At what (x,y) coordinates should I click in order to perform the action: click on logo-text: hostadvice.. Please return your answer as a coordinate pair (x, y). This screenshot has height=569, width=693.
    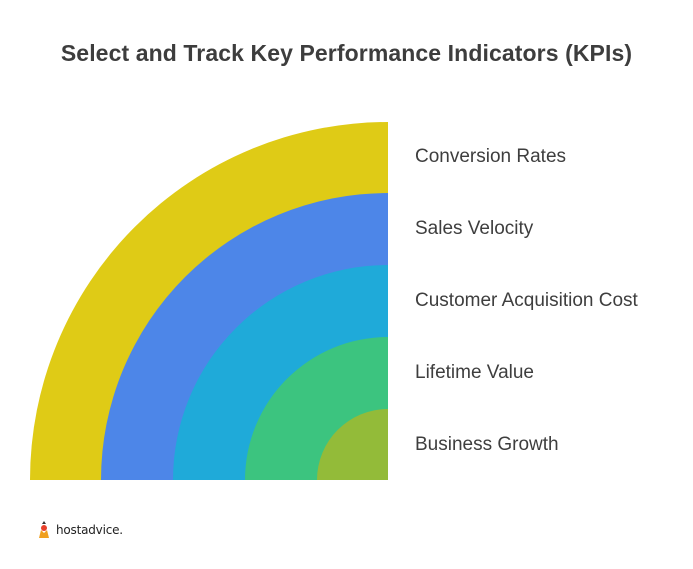
    Looking at the image, I should click on (89, 530).